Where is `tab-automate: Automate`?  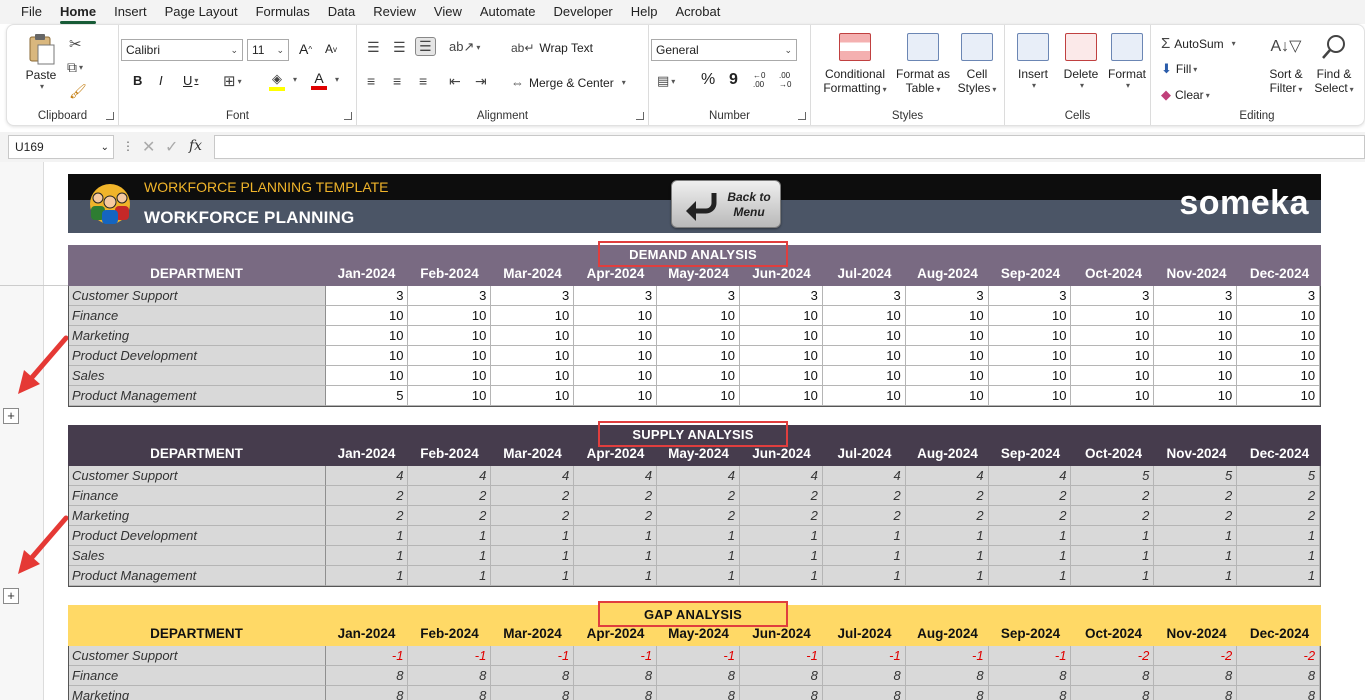
tab-automate: Automate is located at coordinates (507, 11).